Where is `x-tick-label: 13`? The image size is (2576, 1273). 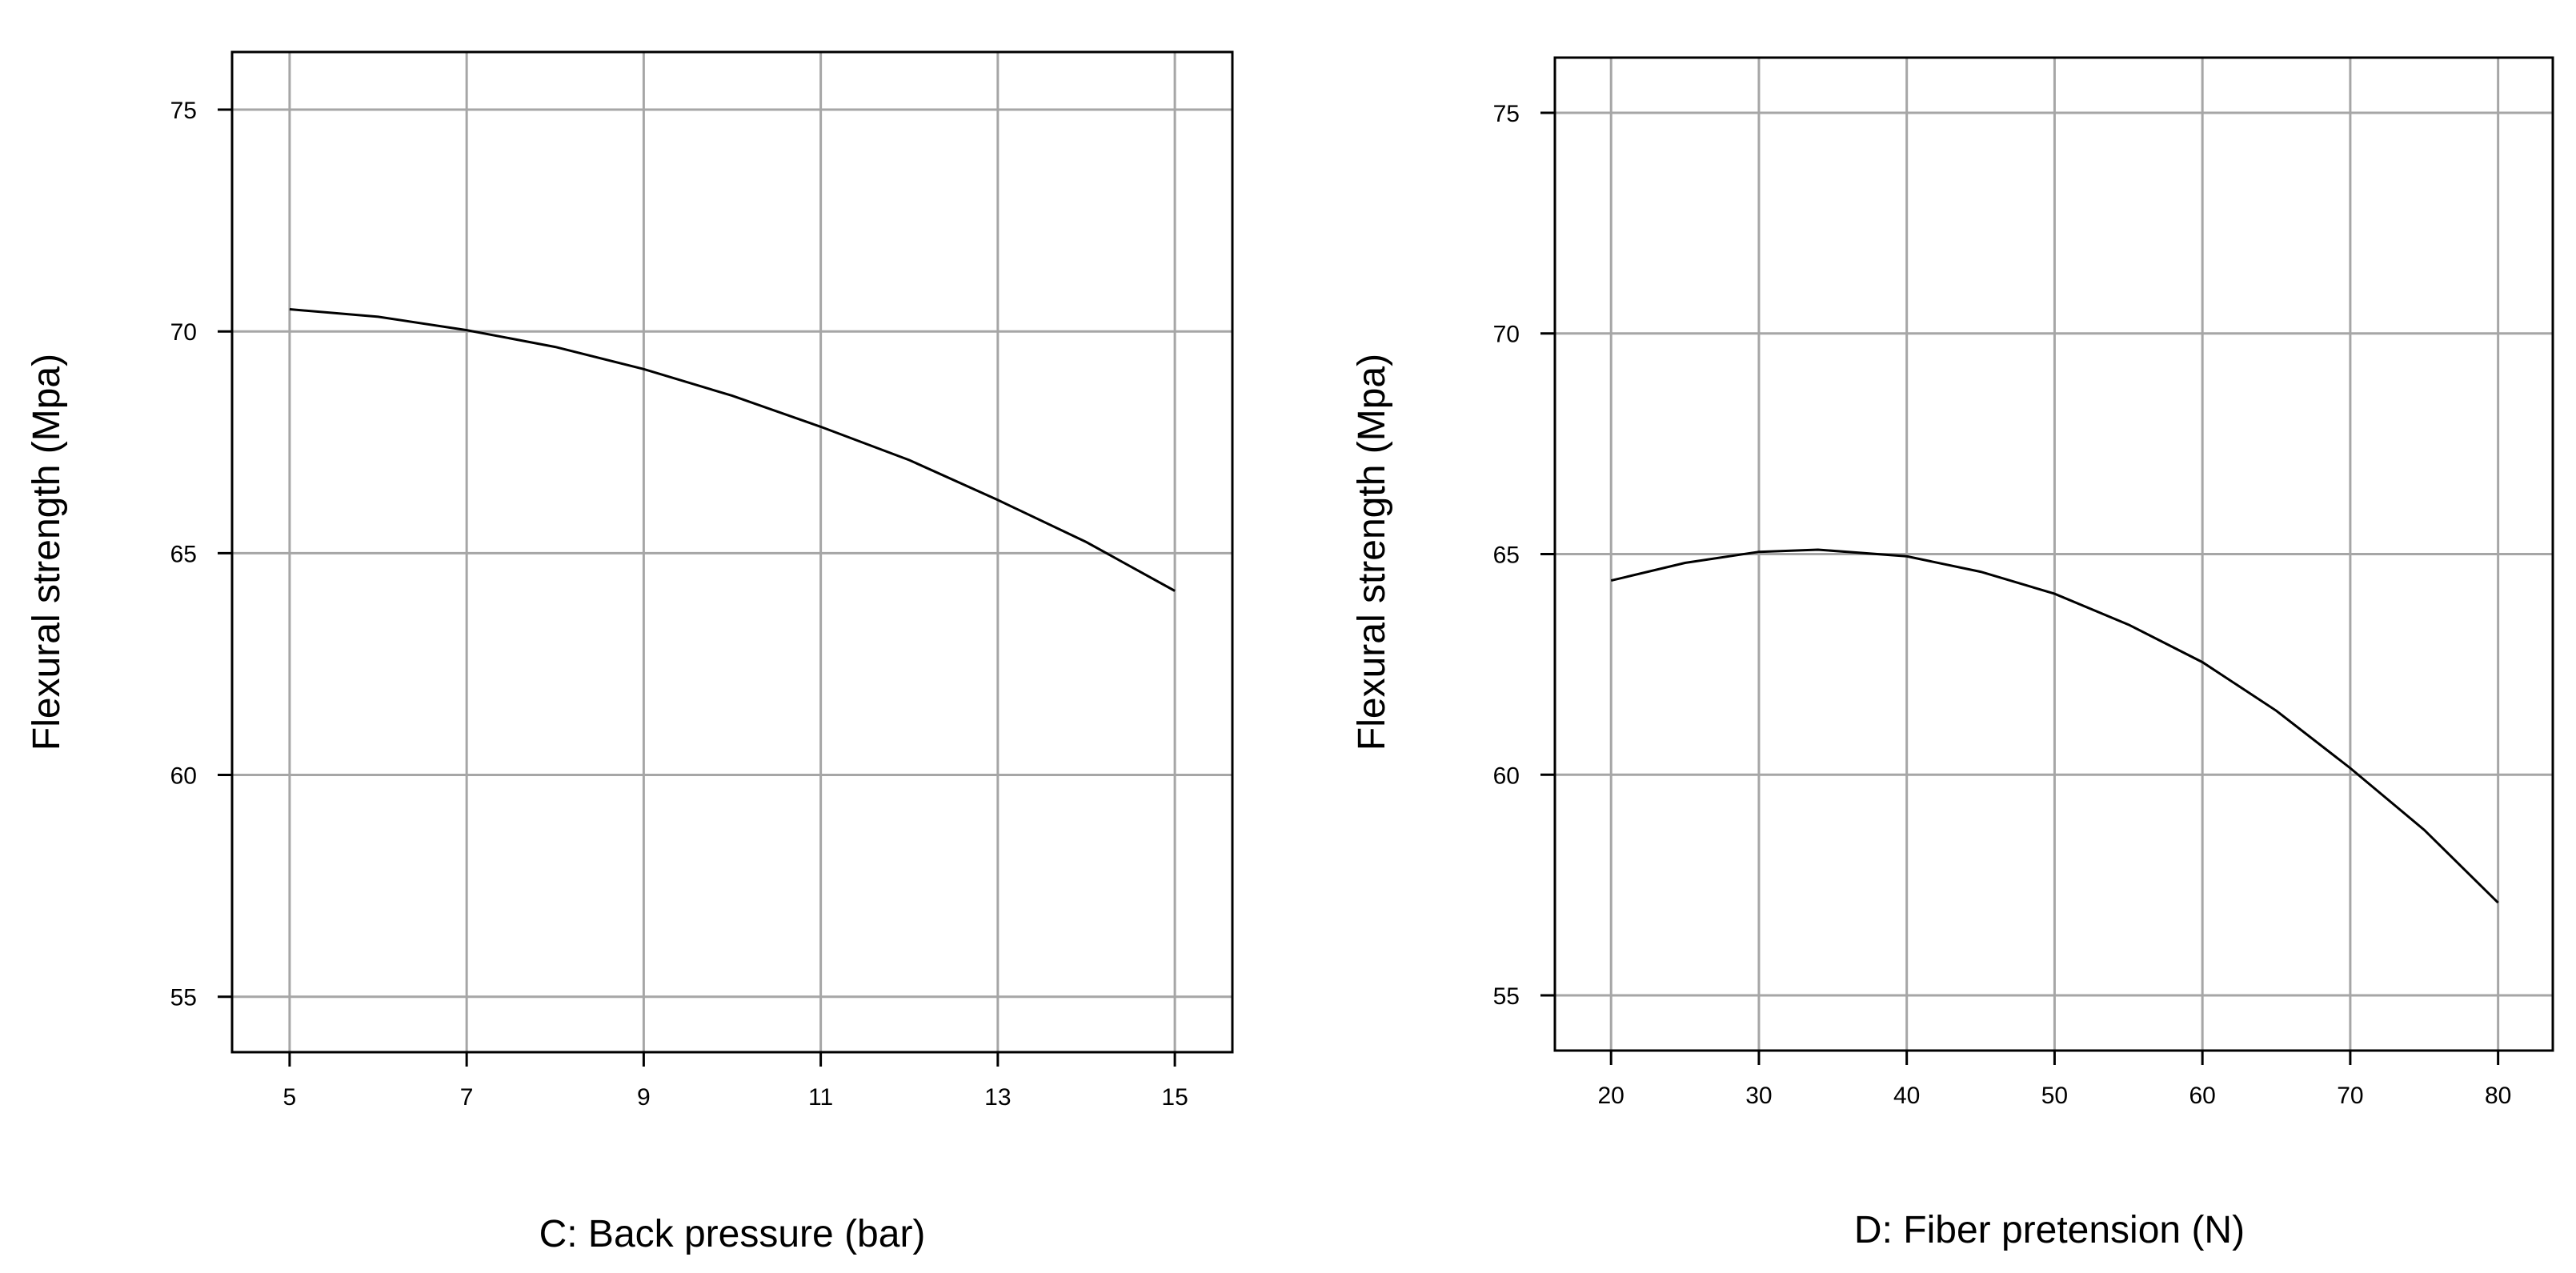
x-tick-label: 13 is located at coordinates (997, 1097).